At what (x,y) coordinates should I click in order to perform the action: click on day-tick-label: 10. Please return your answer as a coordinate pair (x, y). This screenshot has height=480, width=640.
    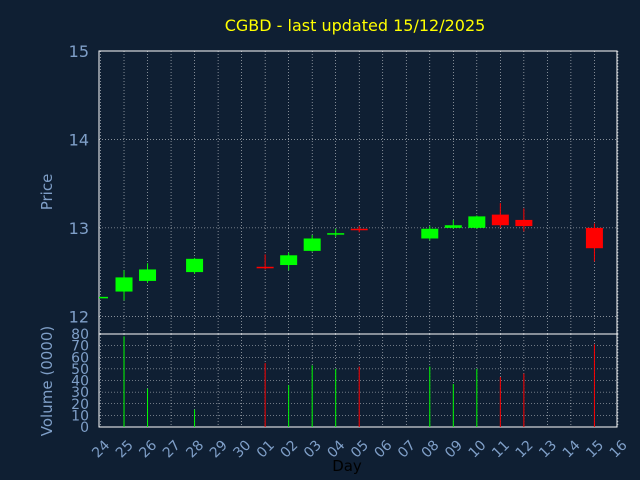
    Looking at the image, I should click on (478, 449).